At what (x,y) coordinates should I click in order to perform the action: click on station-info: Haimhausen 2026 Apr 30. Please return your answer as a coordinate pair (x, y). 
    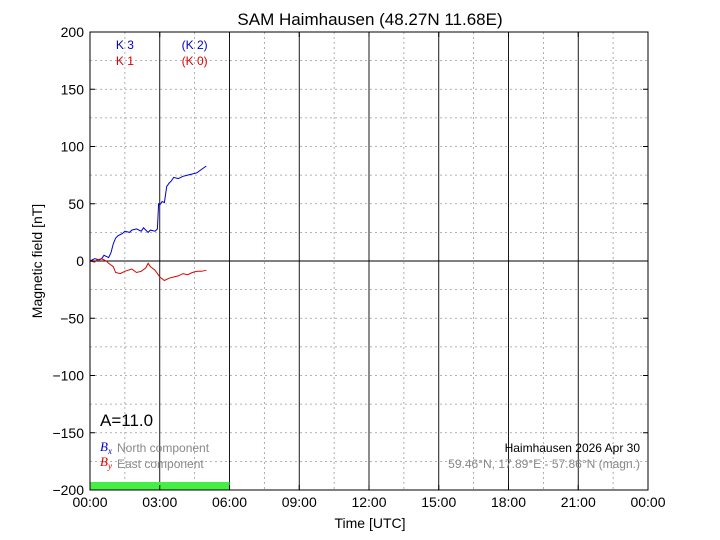
    Looking at the image, I should click on (573, 448).